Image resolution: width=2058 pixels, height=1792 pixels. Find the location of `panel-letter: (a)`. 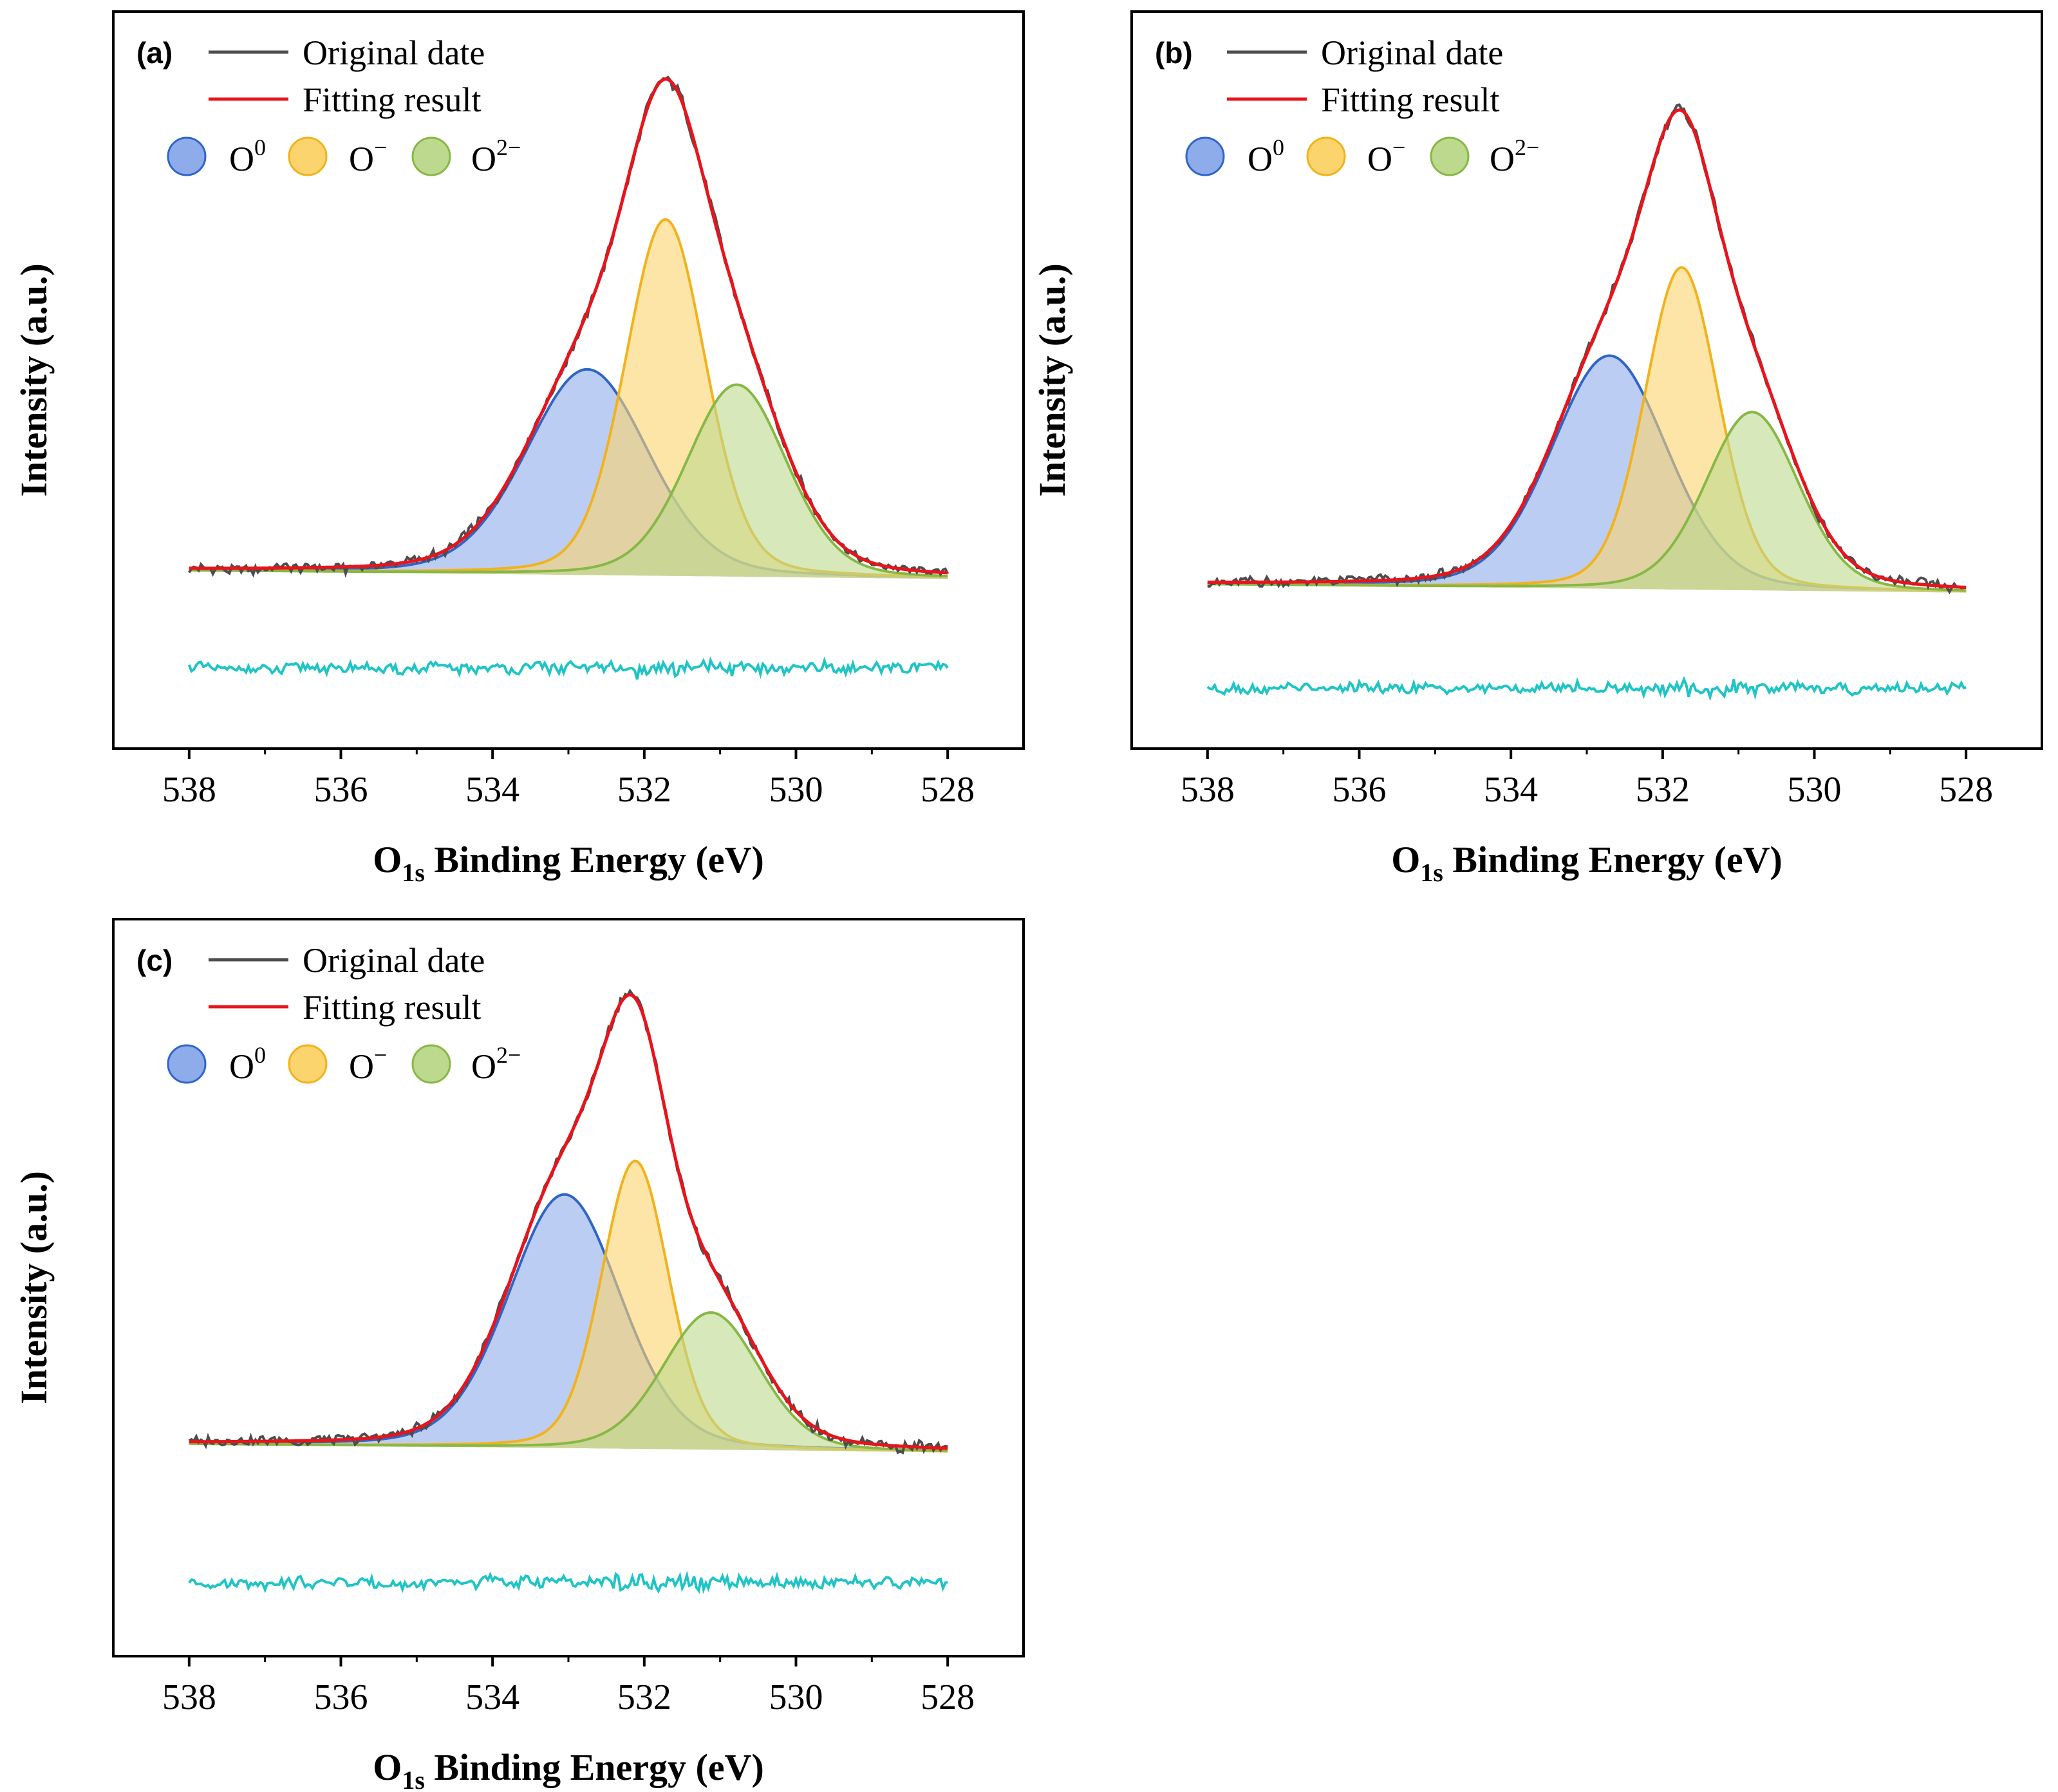

panel-letter: (a) is located at coordinates (154, 53).